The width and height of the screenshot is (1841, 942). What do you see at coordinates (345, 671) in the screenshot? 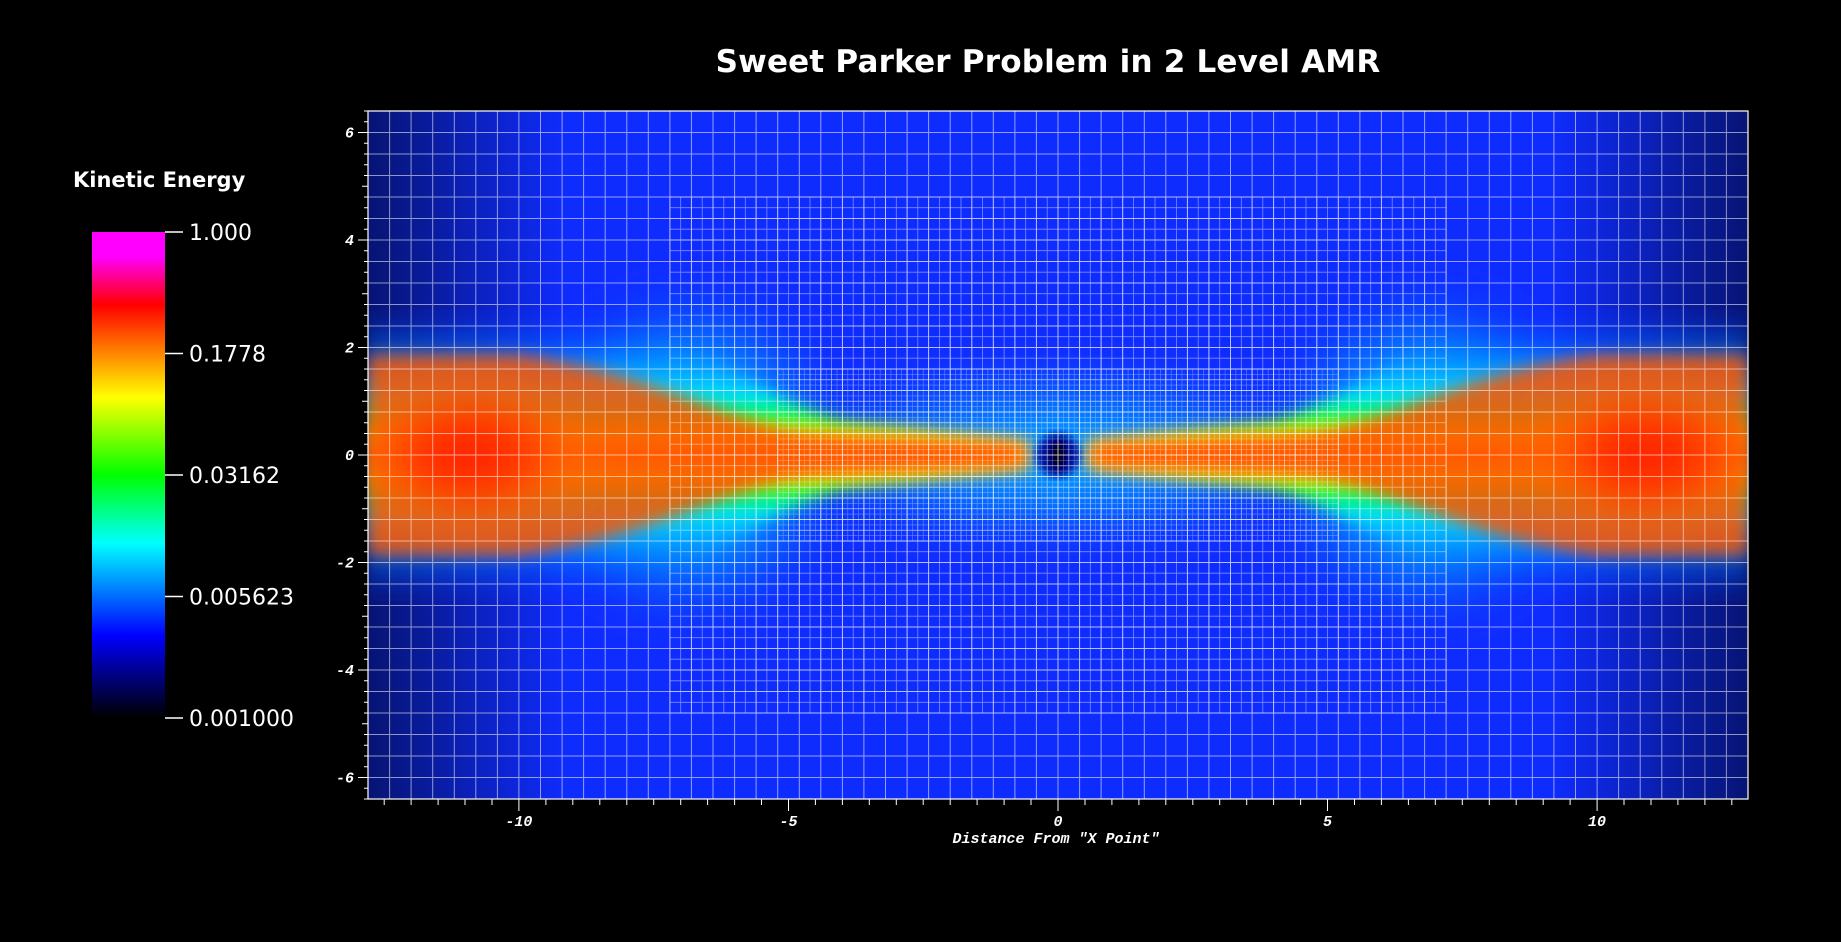
I see `y-tick-label: -4` at bounding box center [345, 671].